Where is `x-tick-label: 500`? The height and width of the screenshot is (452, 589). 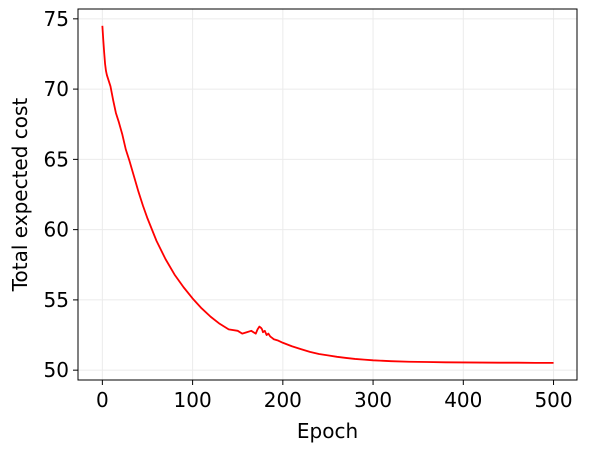 x-tick-label: 500 is located at coordinates (553, 400).